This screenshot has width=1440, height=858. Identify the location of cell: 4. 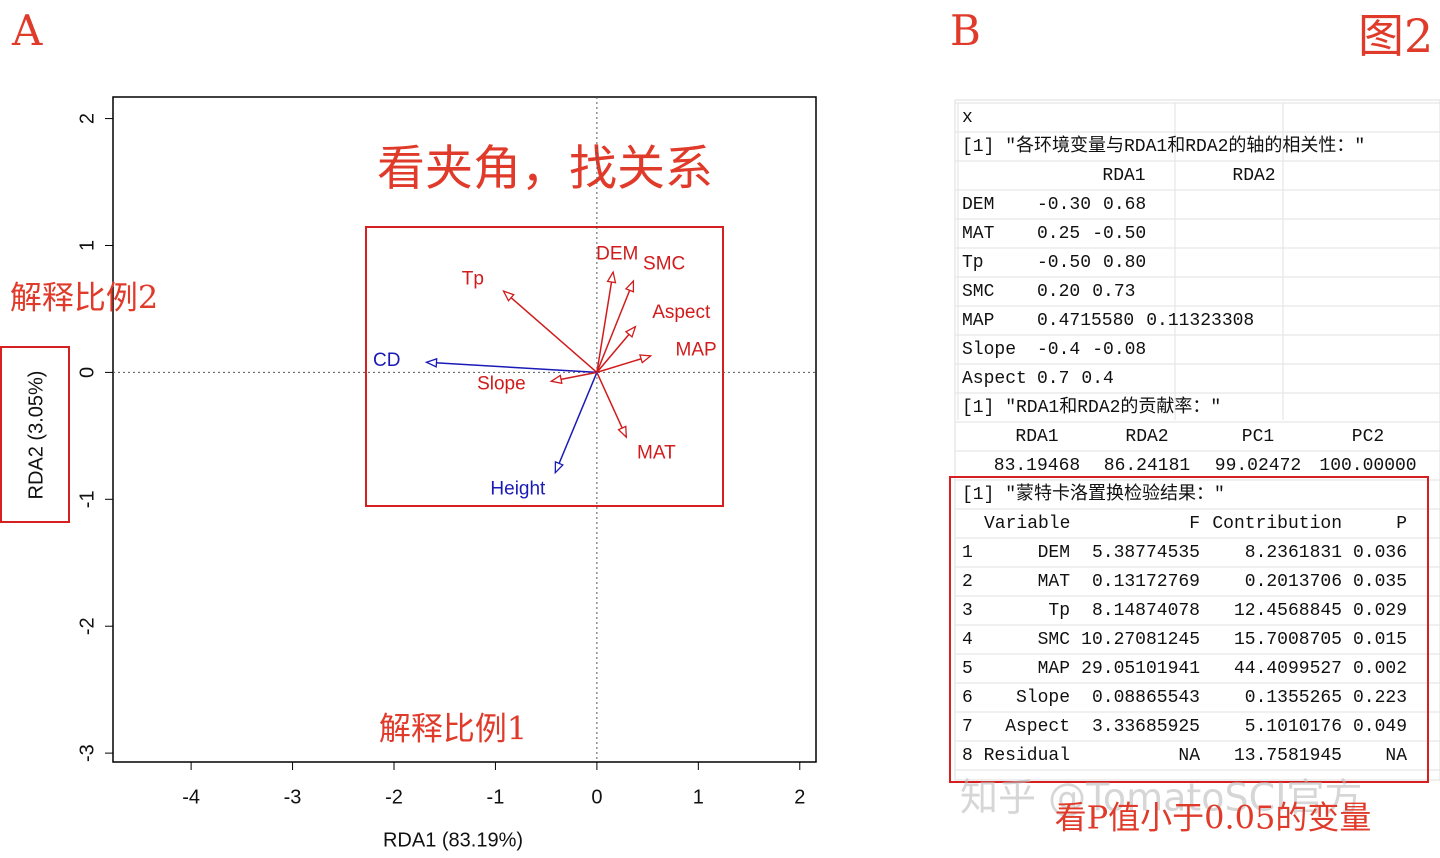
(967, 640).